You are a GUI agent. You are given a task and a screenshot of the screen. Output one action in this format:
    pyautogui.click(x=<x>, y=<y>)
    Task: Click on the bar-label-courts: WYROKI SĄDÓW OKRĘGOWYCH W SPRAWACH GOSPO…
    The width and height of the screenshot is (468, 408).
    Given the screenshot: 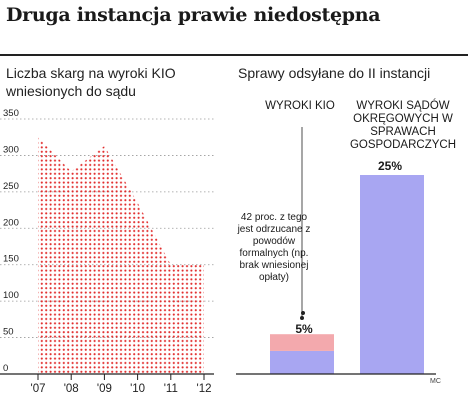 What is the action you would take?
    pyautogui.click(x=403, y=125)
    